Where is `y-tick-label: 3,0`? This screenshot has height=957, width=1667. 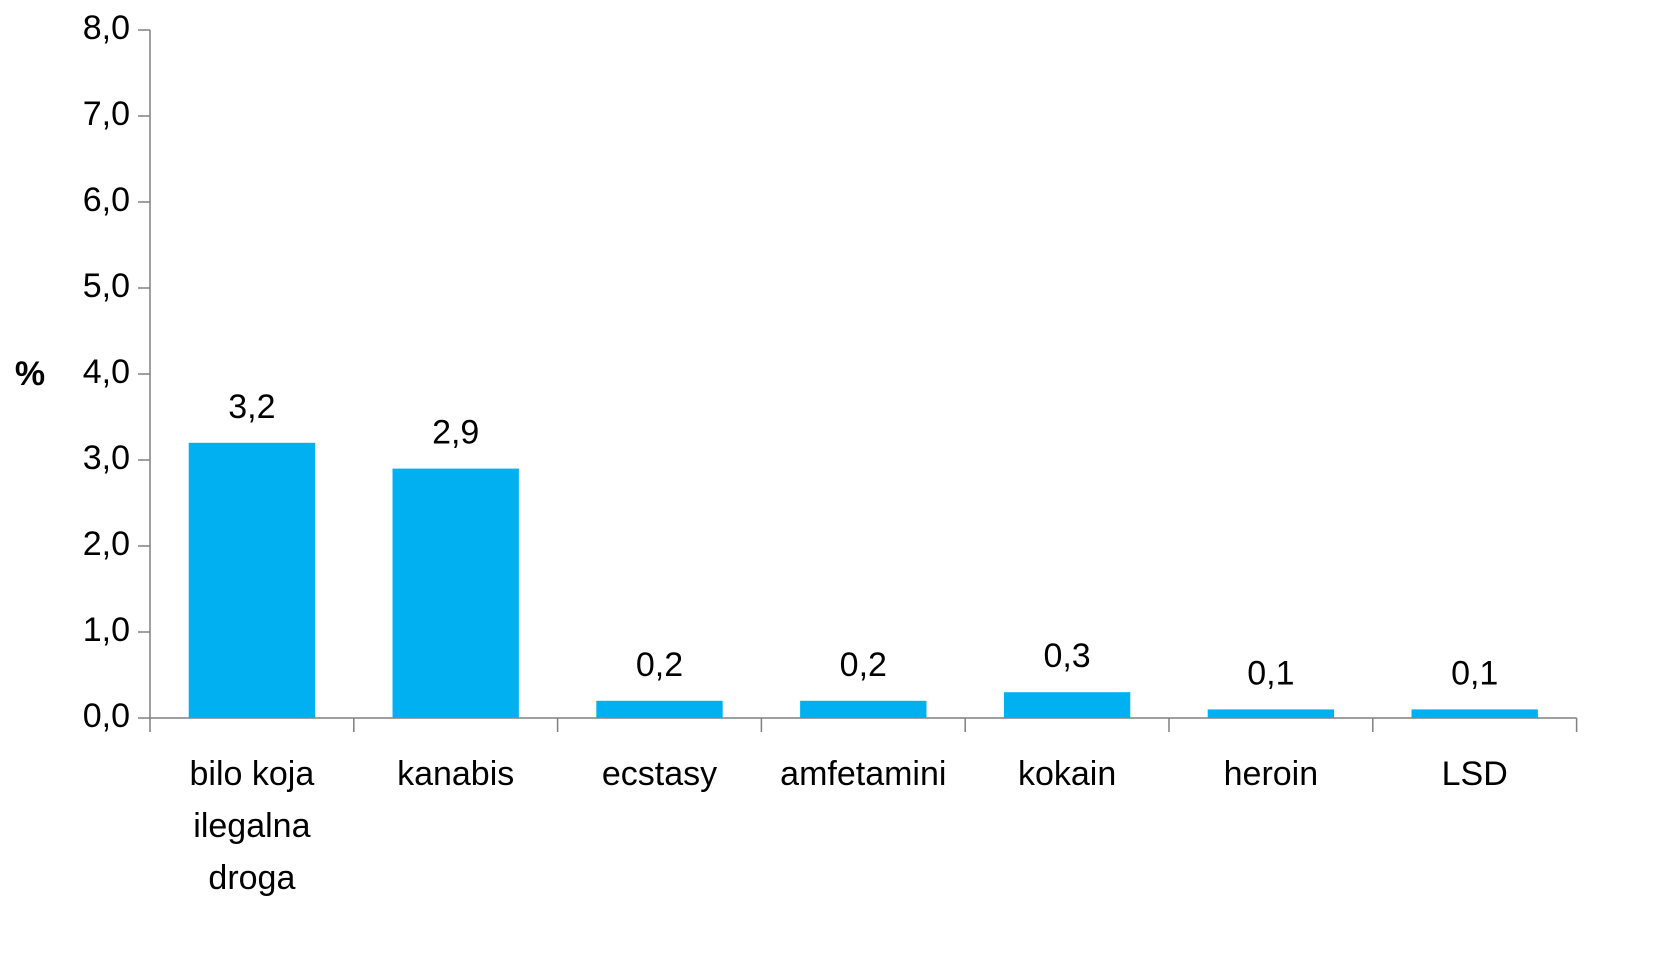
y-tick-label: 3,0 is located at coordinates (106, 458).